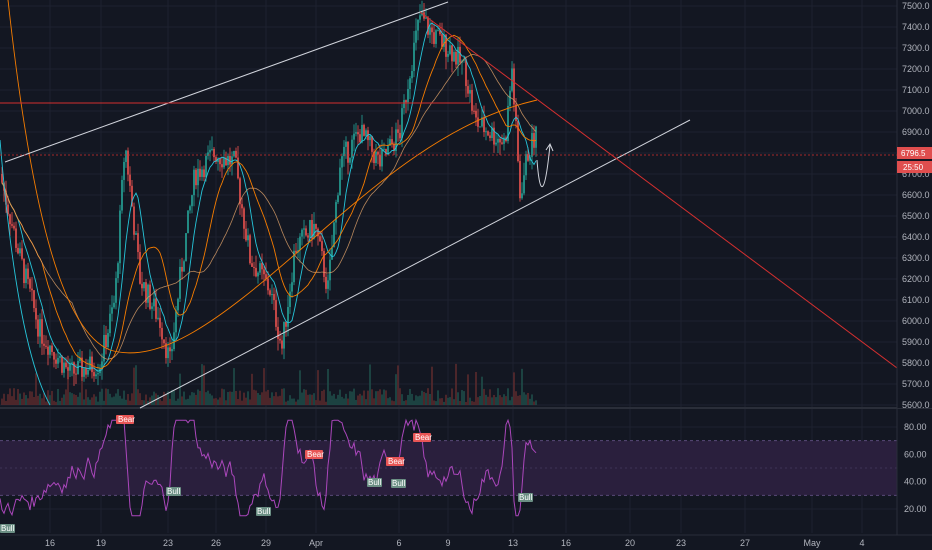  What do you see at coordinates (916, 279) in the screenshot?
I see `price-tick-label: 6200.0` at bounding box center [916, 279].